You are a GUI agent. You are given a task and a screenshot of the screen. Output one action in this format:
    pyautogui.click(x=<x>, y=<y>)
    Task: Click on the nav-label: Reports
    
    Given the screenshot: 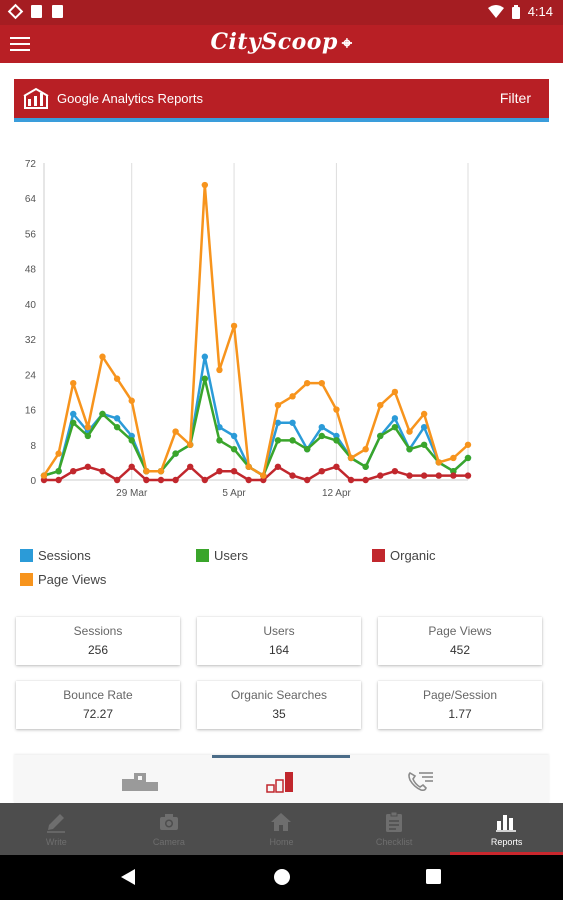 What is the action you would take?
    pyautogui.click(x=506, y=842)
    